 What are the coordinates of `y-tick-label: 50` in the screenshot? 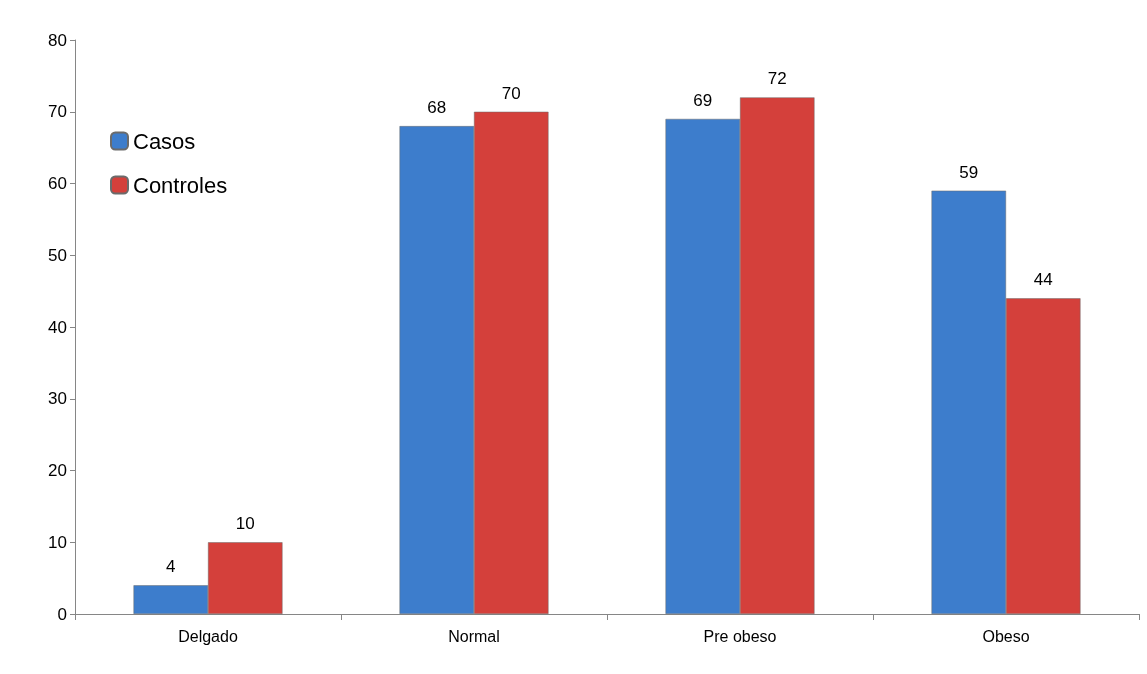 It's located at (57, 255).